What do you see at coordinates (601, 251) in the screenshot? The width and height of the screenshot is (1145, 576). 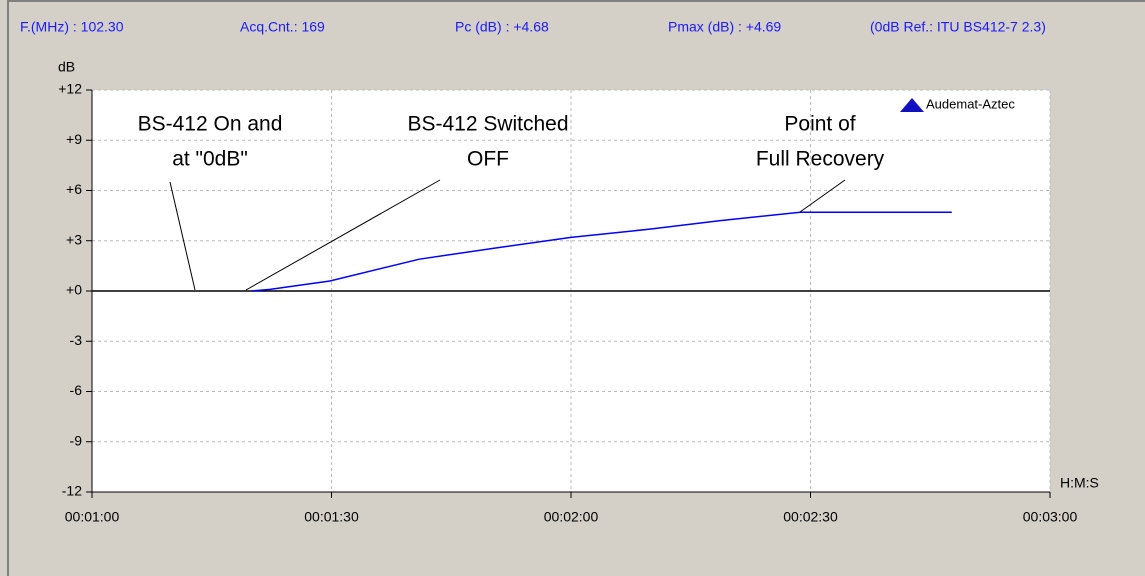 I see `data-line` at bounding box center [601, 251].